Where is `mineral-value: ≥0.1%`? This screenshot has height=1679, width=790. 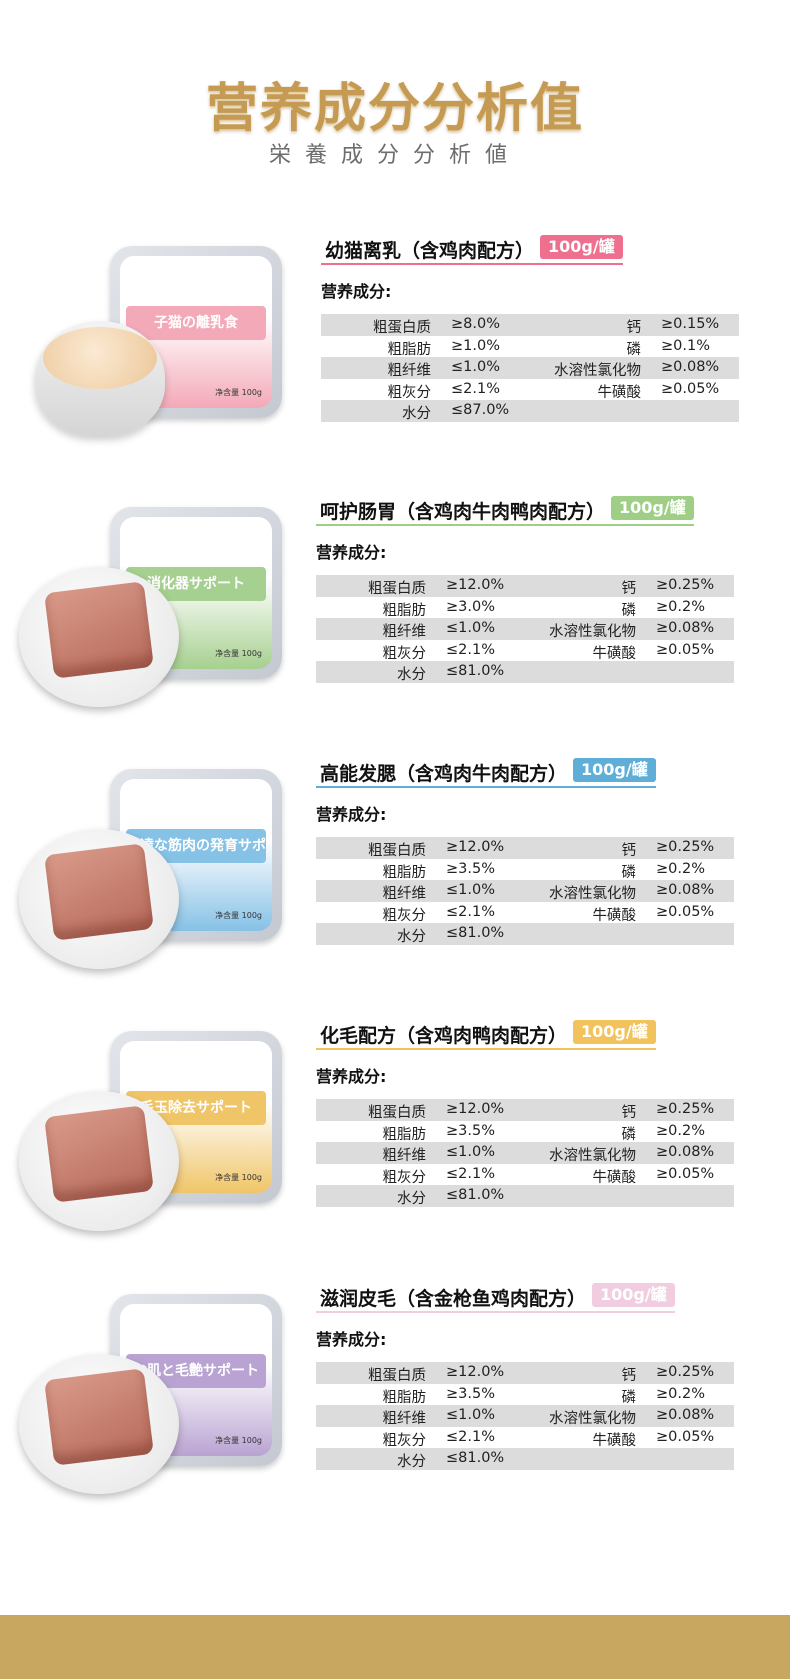 mineral-value: ≥0.1% is located at coordinates (685, 345).